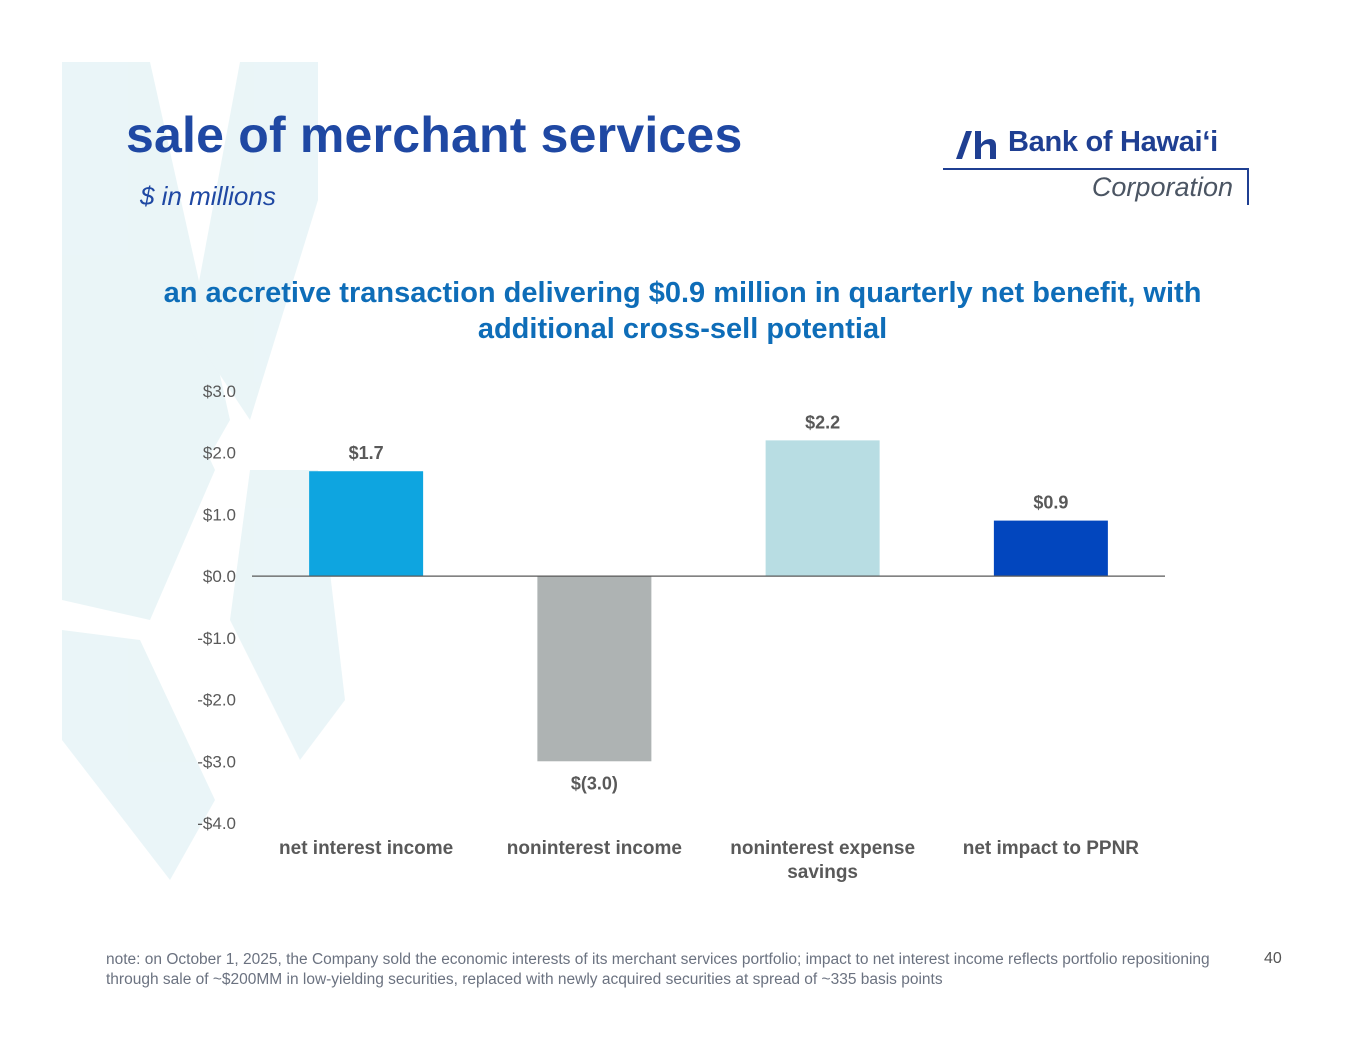  I want to click on slide-title: sale of merchant services, so click(434, 135).